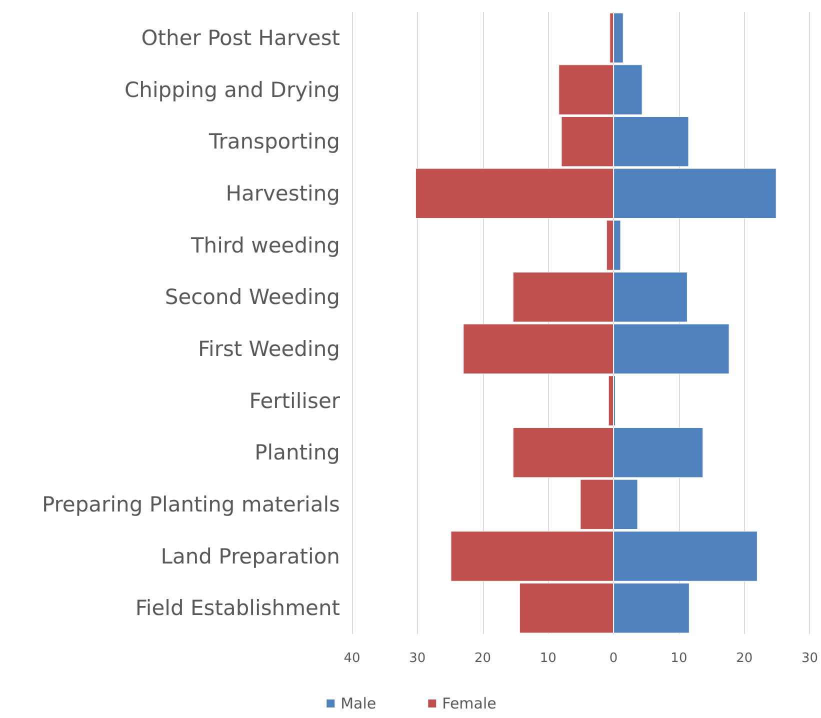  What do you see at coordinates (240, 38) in the screenshot?
I see `y-tick-label: Other Post Harvest` at bounding box center [240, 38].